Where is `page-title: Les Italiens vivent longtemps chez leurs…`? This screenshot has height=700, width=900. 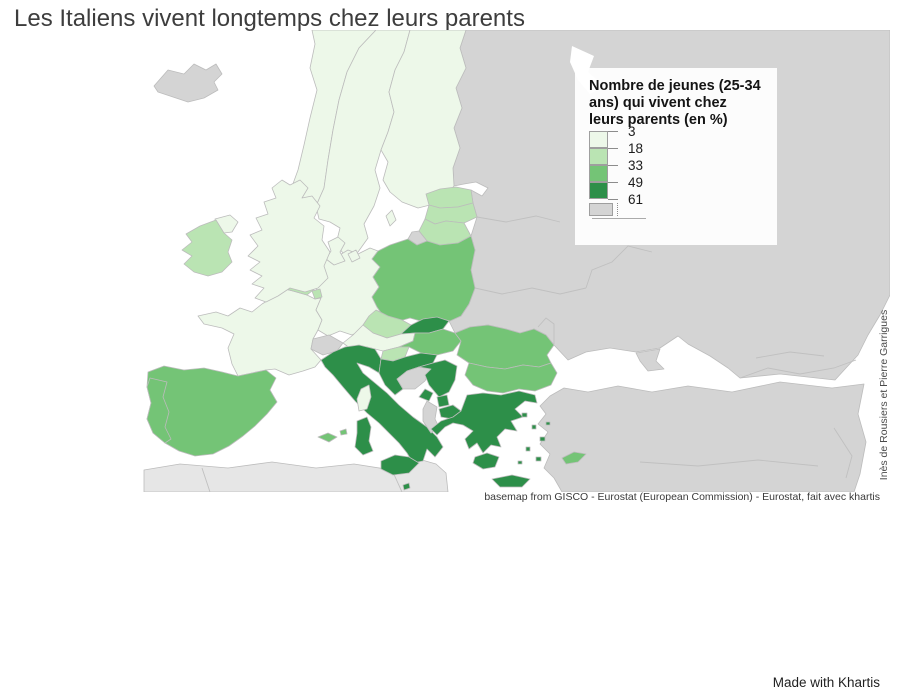
page-title: Les Italiens vivent longtemps chez leurs… is located at coordinates (269, 18).